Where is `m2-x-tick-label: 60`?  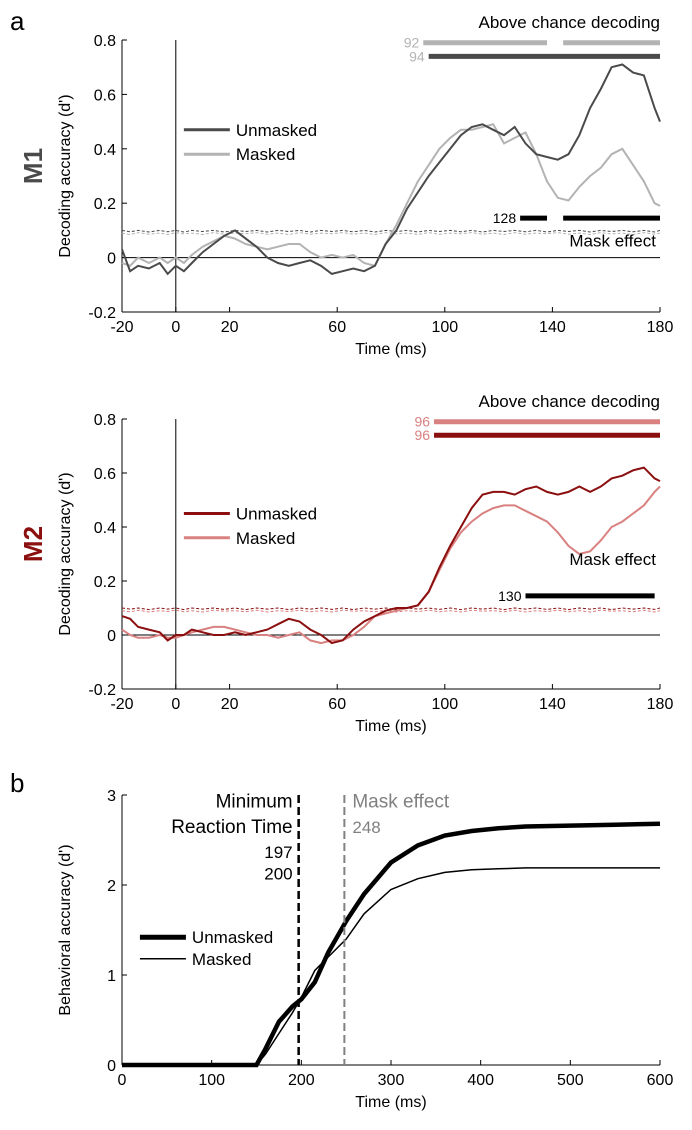 m2-x-tick-label: 60 is located at coordinates (337, 704).